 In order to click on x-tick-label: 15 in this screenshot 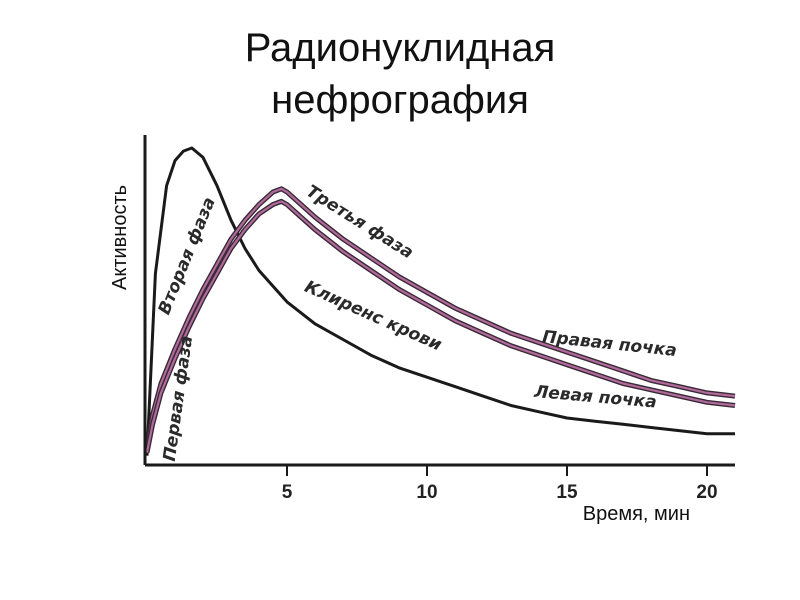, I will do `click(567, 492)`.